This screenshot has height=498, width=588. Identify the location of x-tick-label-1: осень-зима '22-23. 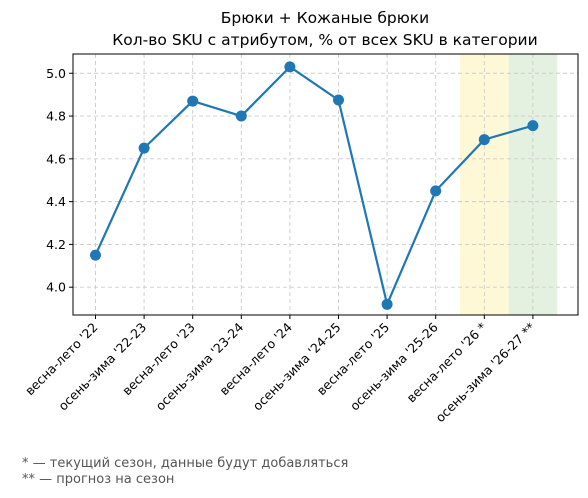
(102, 367).